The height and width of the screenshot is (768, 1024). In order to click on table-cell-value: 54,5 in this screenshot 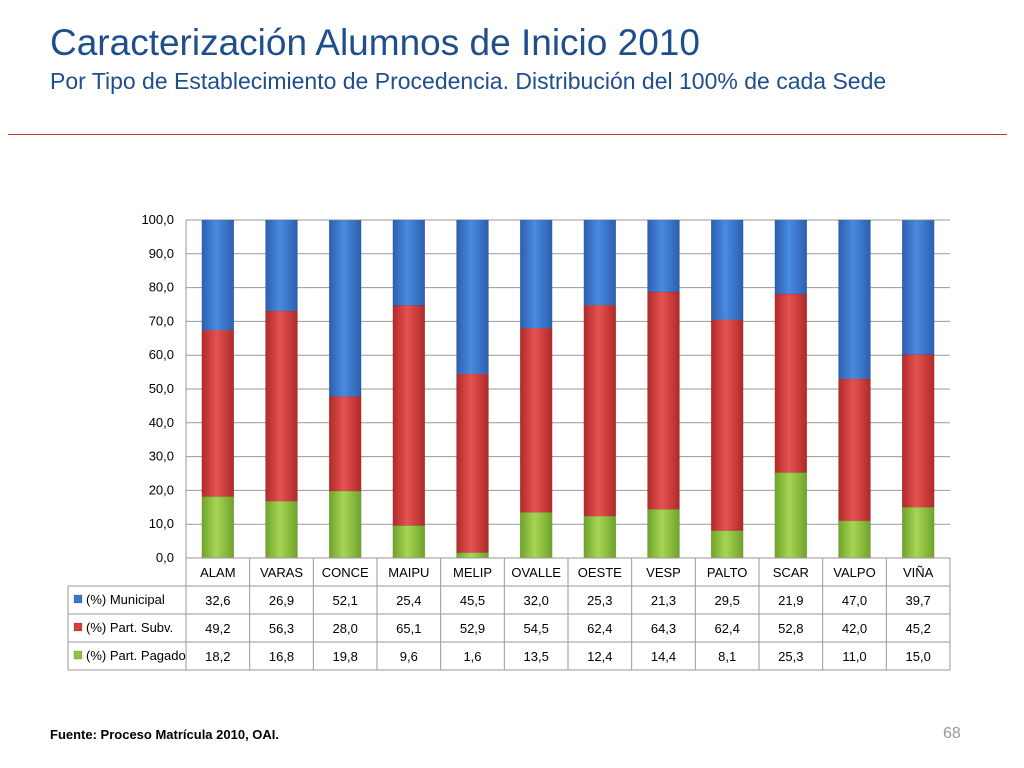, I will do `click(536, 628)`.